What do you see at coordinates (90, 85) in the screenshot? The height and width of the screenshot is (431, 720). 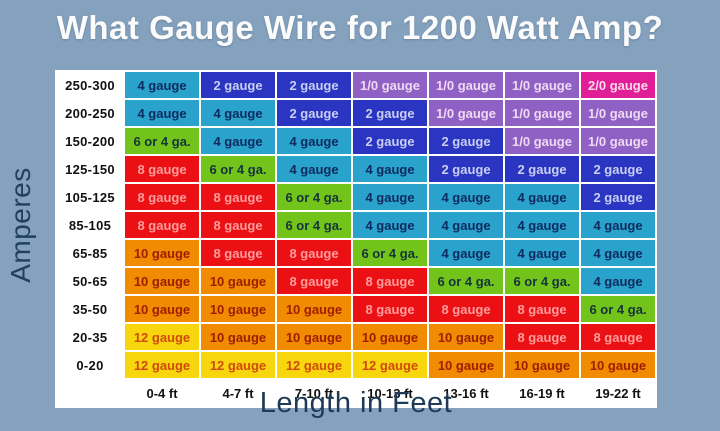 I see `row-label-amperes: 250-300` at bounding box center [90, 85].